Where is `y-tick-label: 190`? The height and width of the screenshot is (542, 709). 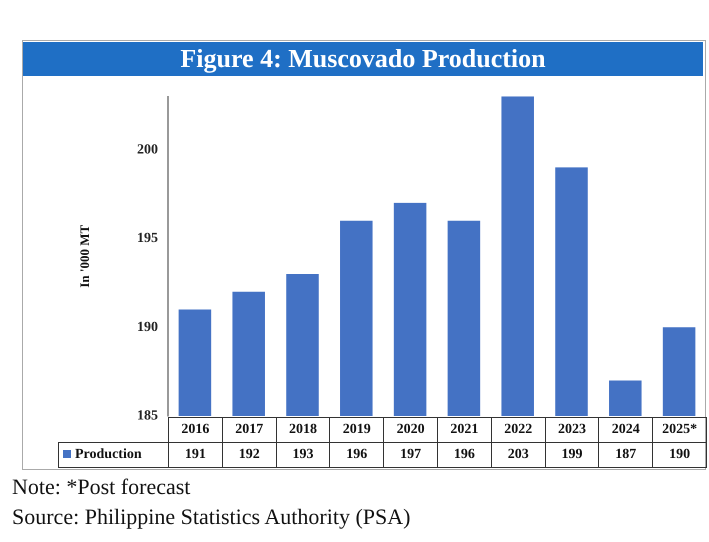
y-tick-label: 190 is located at coordinates (147, 327).